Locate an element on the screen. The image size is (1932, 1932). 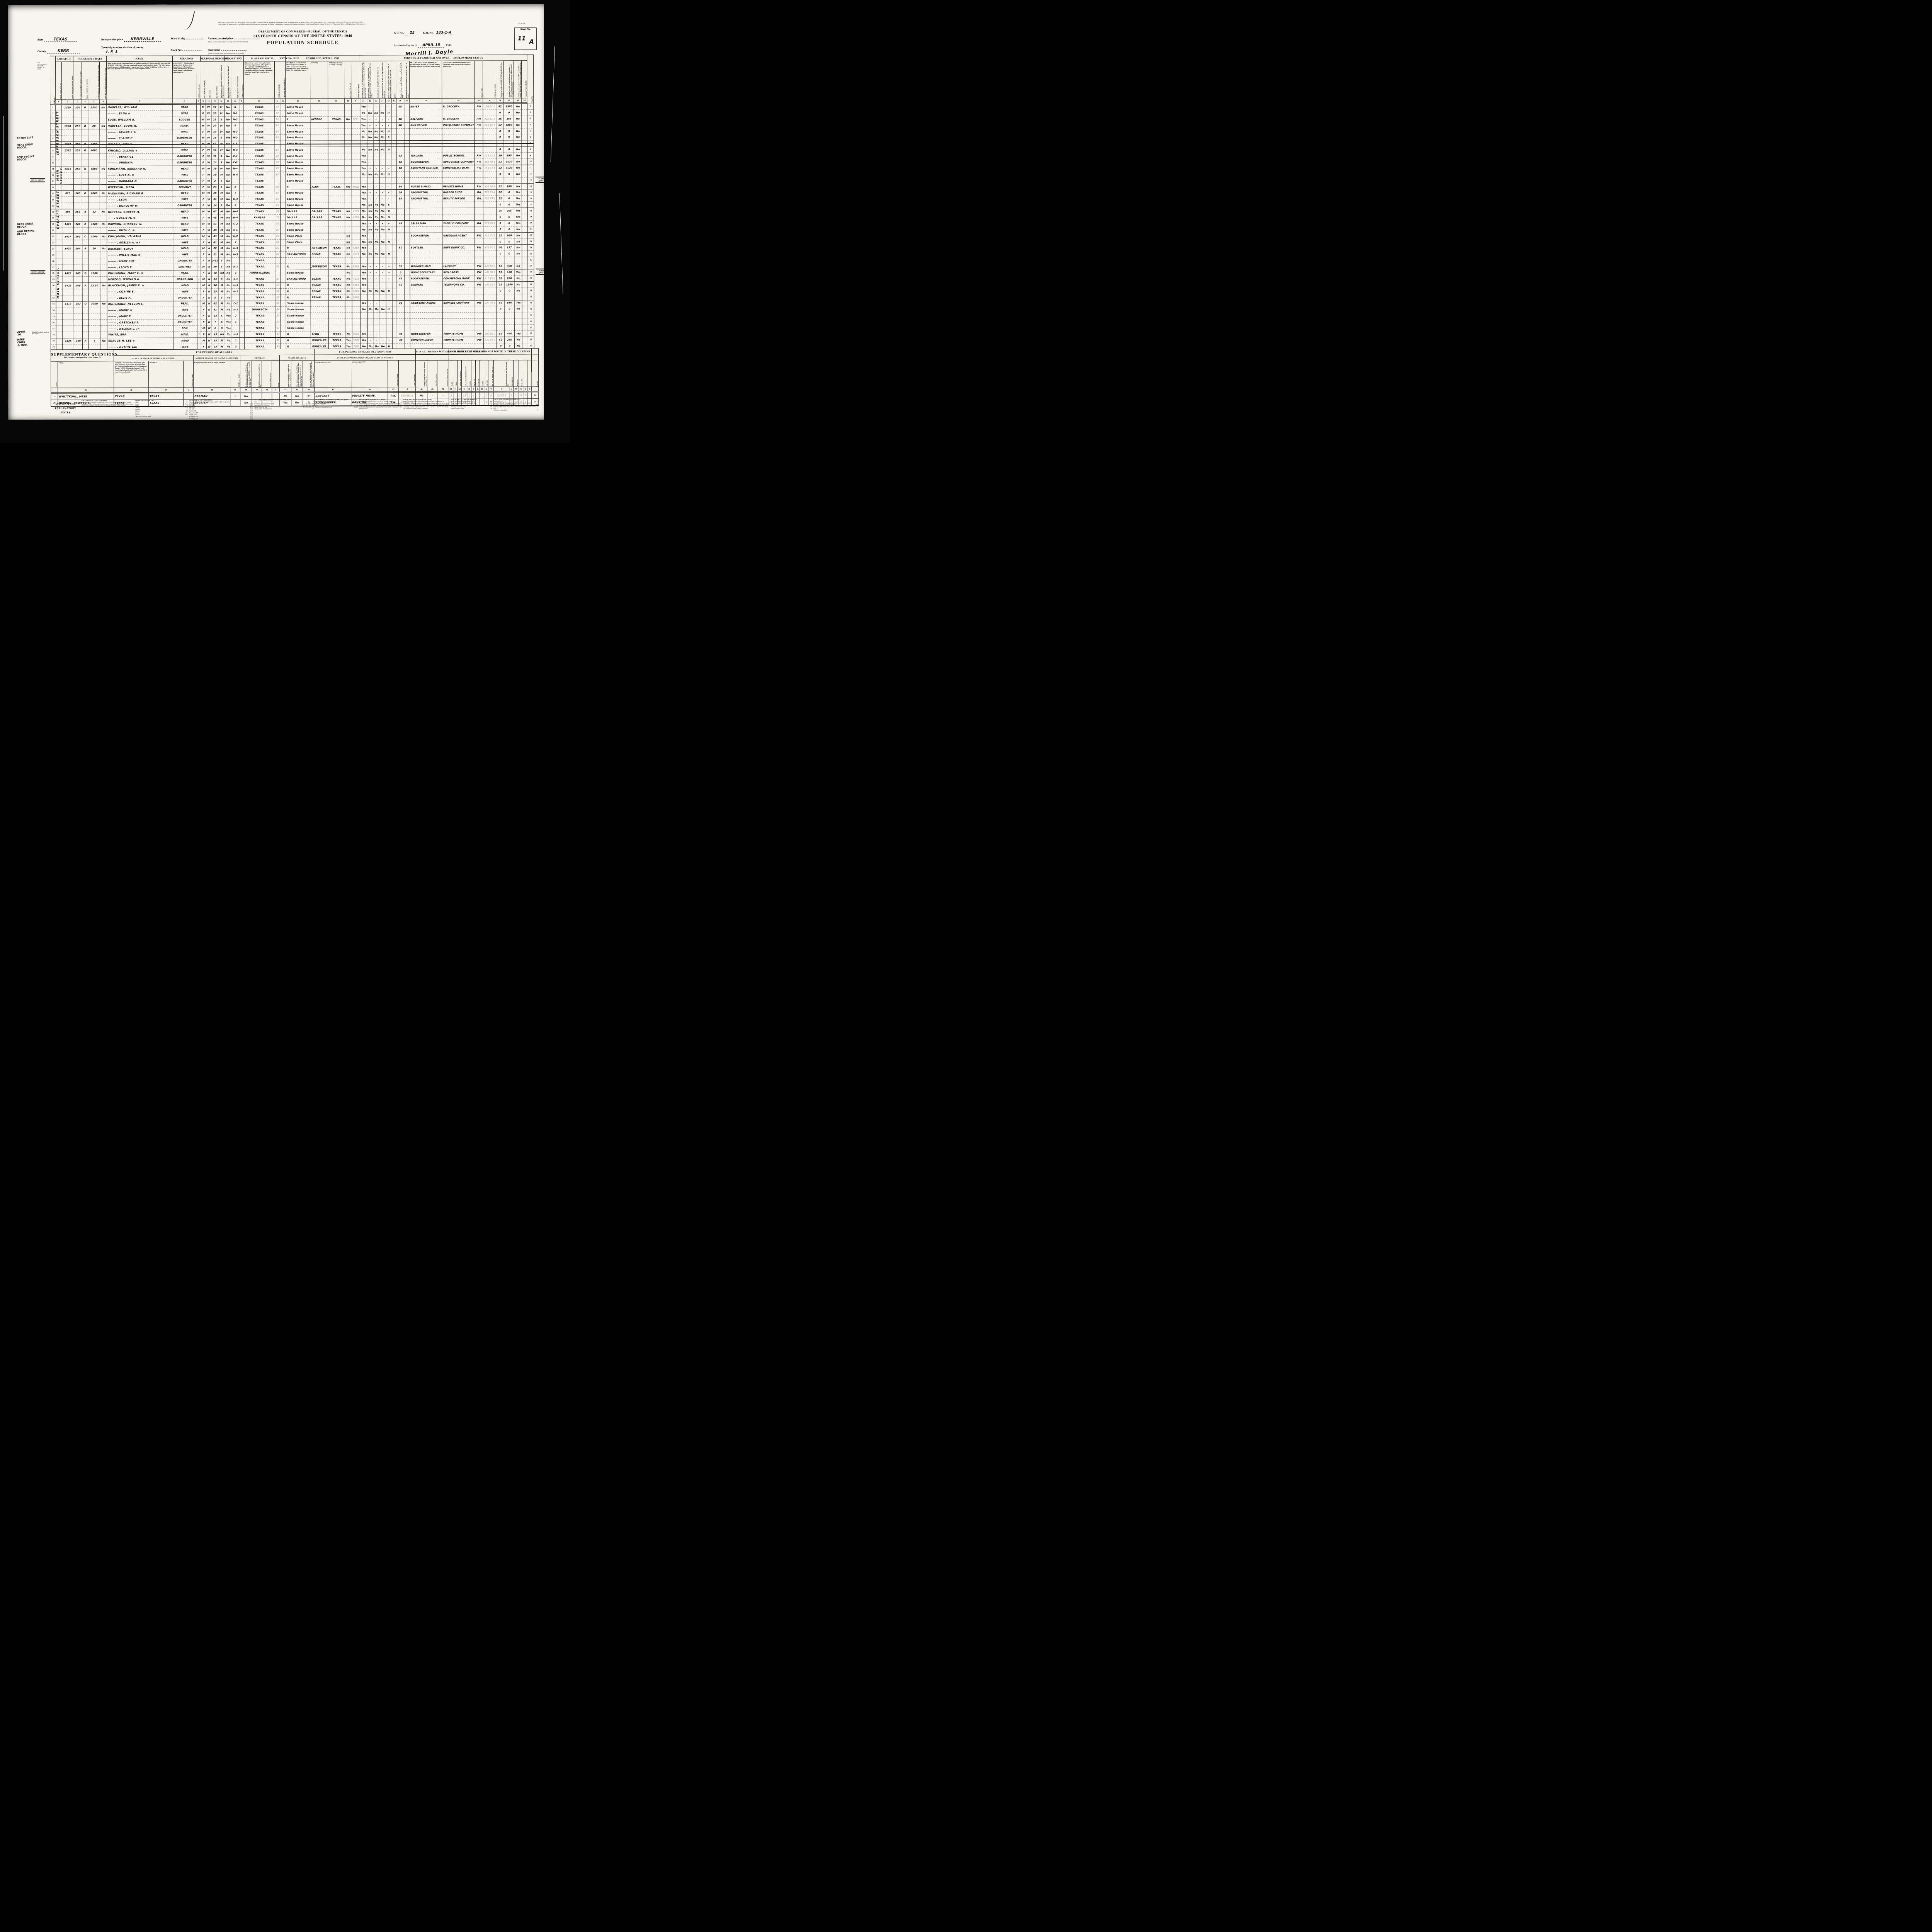
supp-cell-oK: 2 is located at coordinates (452, 396).